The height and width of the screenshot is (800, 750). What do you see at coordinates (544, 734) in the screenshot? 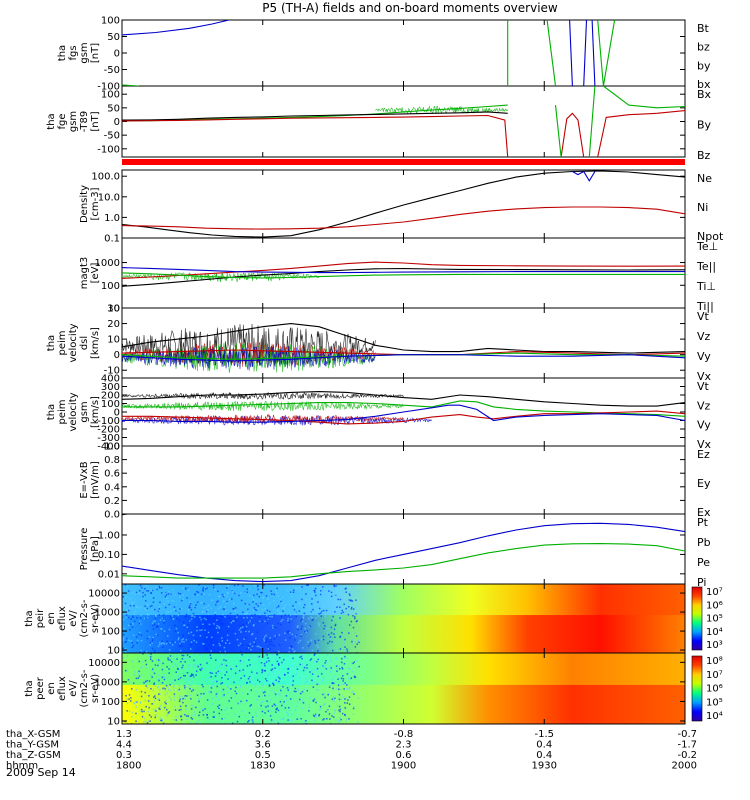
I see `x-row-value: -1.5` at bounding box center [544, 734].